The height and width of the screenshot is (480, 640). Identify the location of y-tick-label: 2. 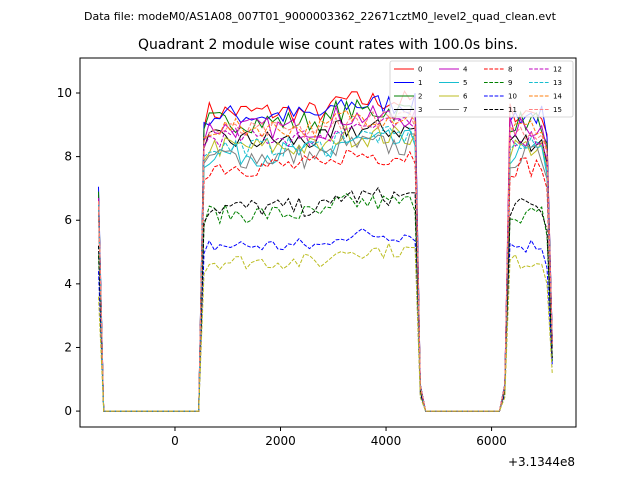
(68, 347).